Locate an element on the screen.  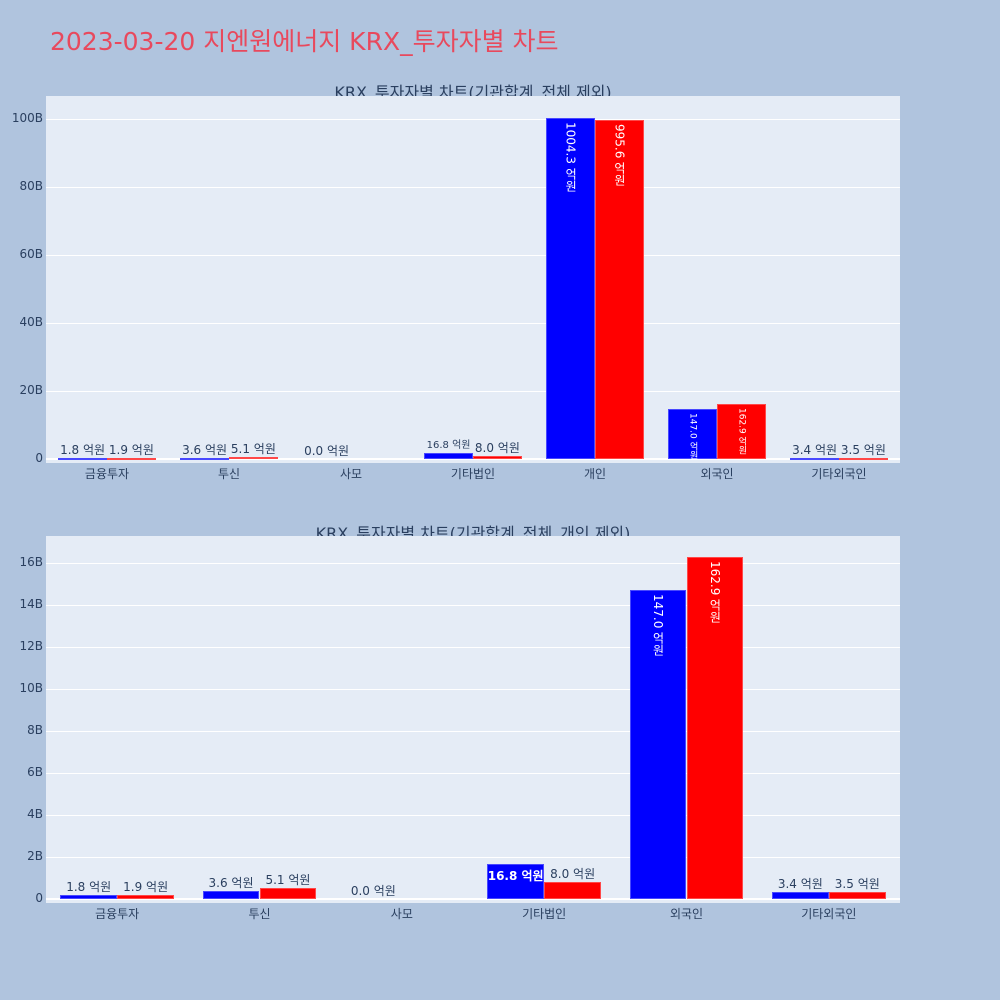
y-tick-label: 14B is located at coordinates (31, 604).